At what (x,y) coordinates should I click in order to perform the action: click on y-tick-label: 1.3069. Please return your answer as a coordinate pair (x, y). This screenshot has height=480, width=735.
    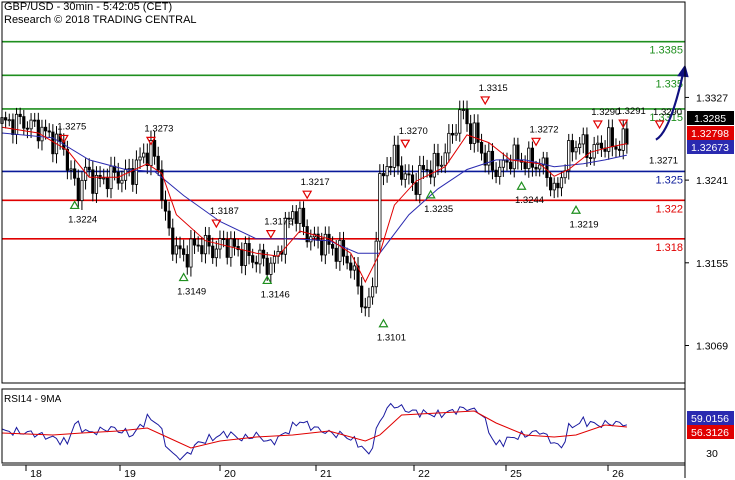
    Looking at the image, I should click on (712, 347).